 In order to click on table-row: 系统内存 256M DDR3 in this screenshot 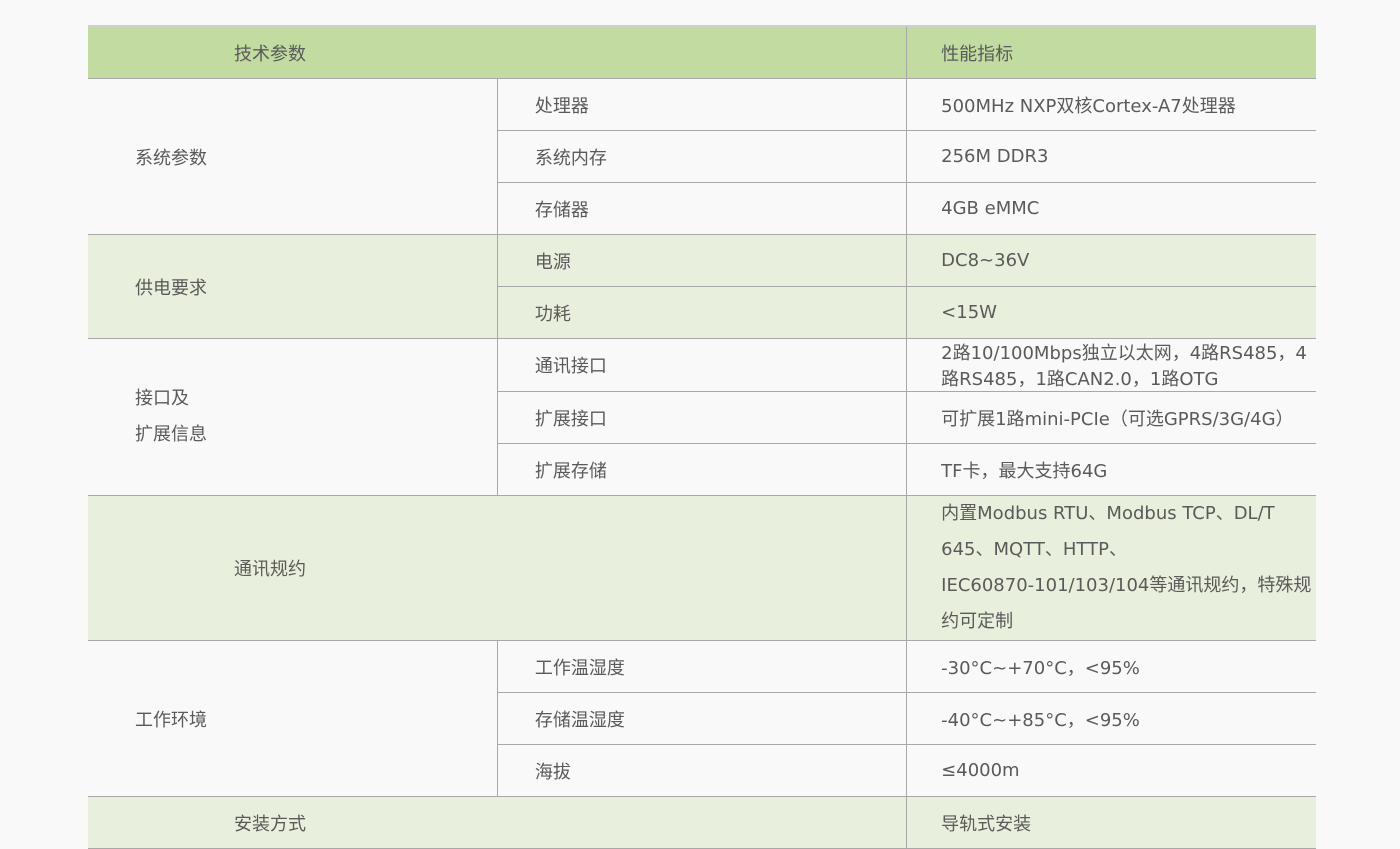, I will do `click(702, 156)`.